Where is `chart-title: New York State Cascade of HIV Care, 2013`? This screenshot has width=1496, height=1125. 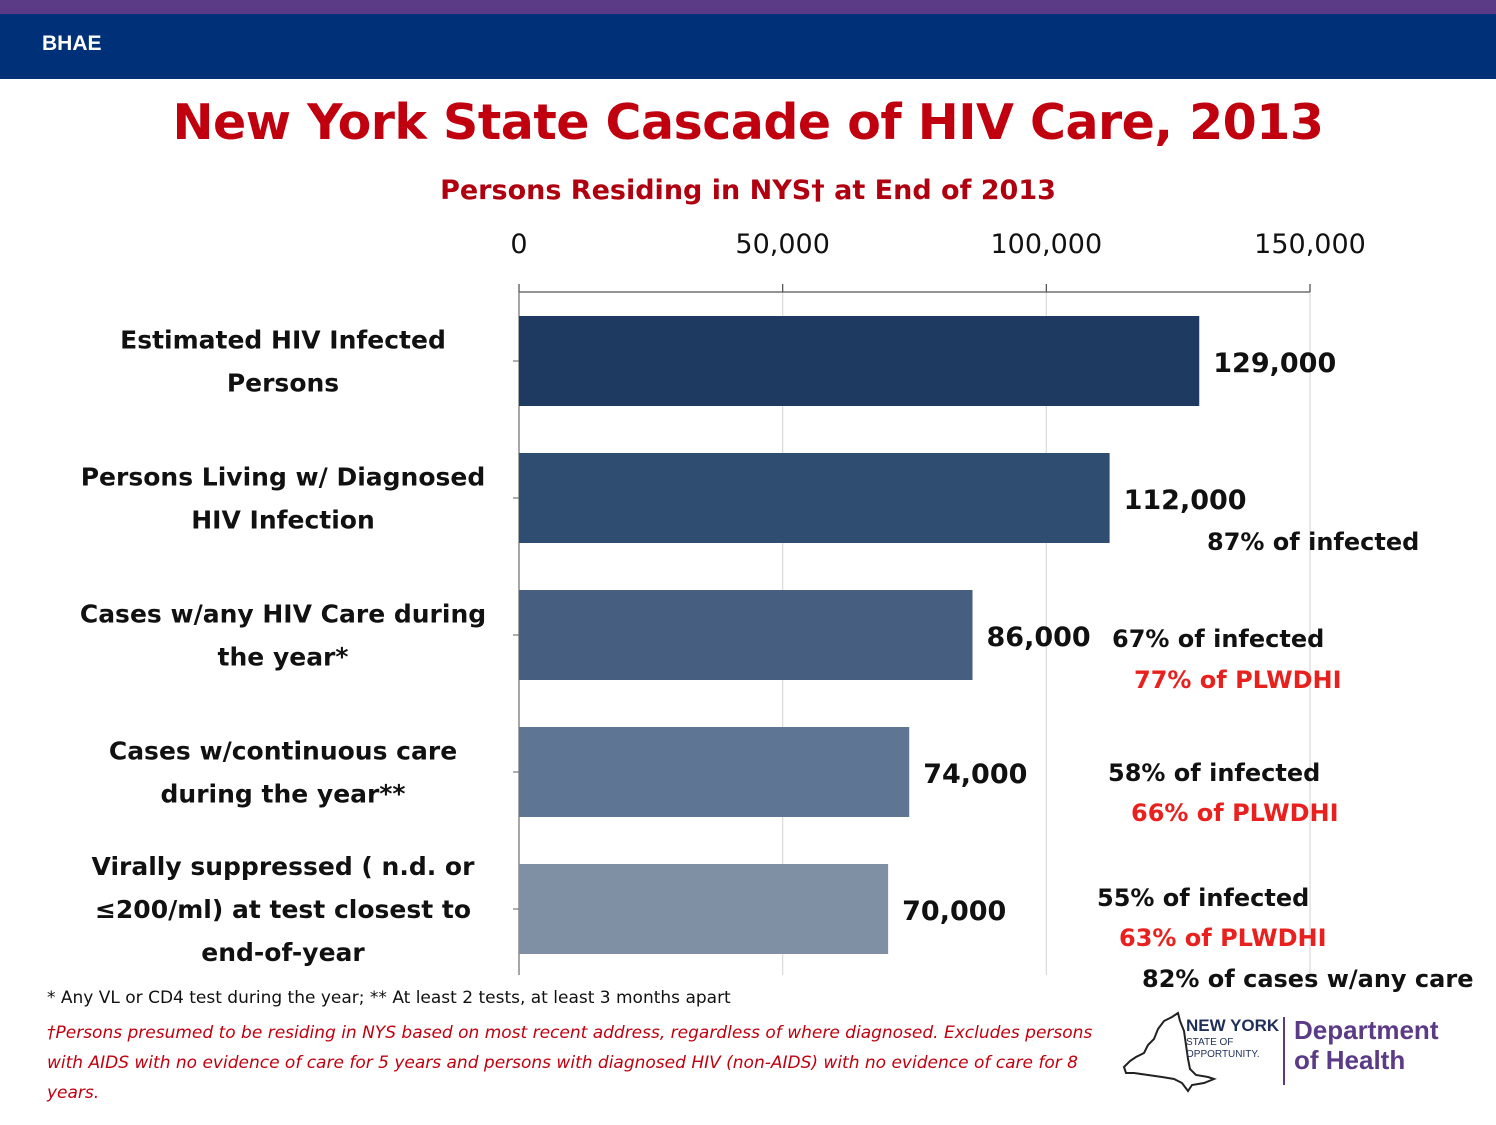
chart-title: New York State Cascade of HIV Care, 2013 is located at coordinates (748, 122).